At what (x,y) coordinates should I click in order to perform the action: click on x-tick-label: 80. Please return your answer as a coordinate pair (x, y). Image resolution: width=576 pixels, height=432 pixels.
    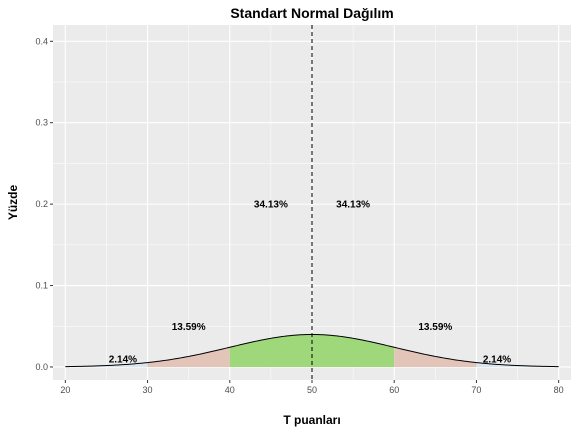
    Looking at the image, I should click on (559, 390).